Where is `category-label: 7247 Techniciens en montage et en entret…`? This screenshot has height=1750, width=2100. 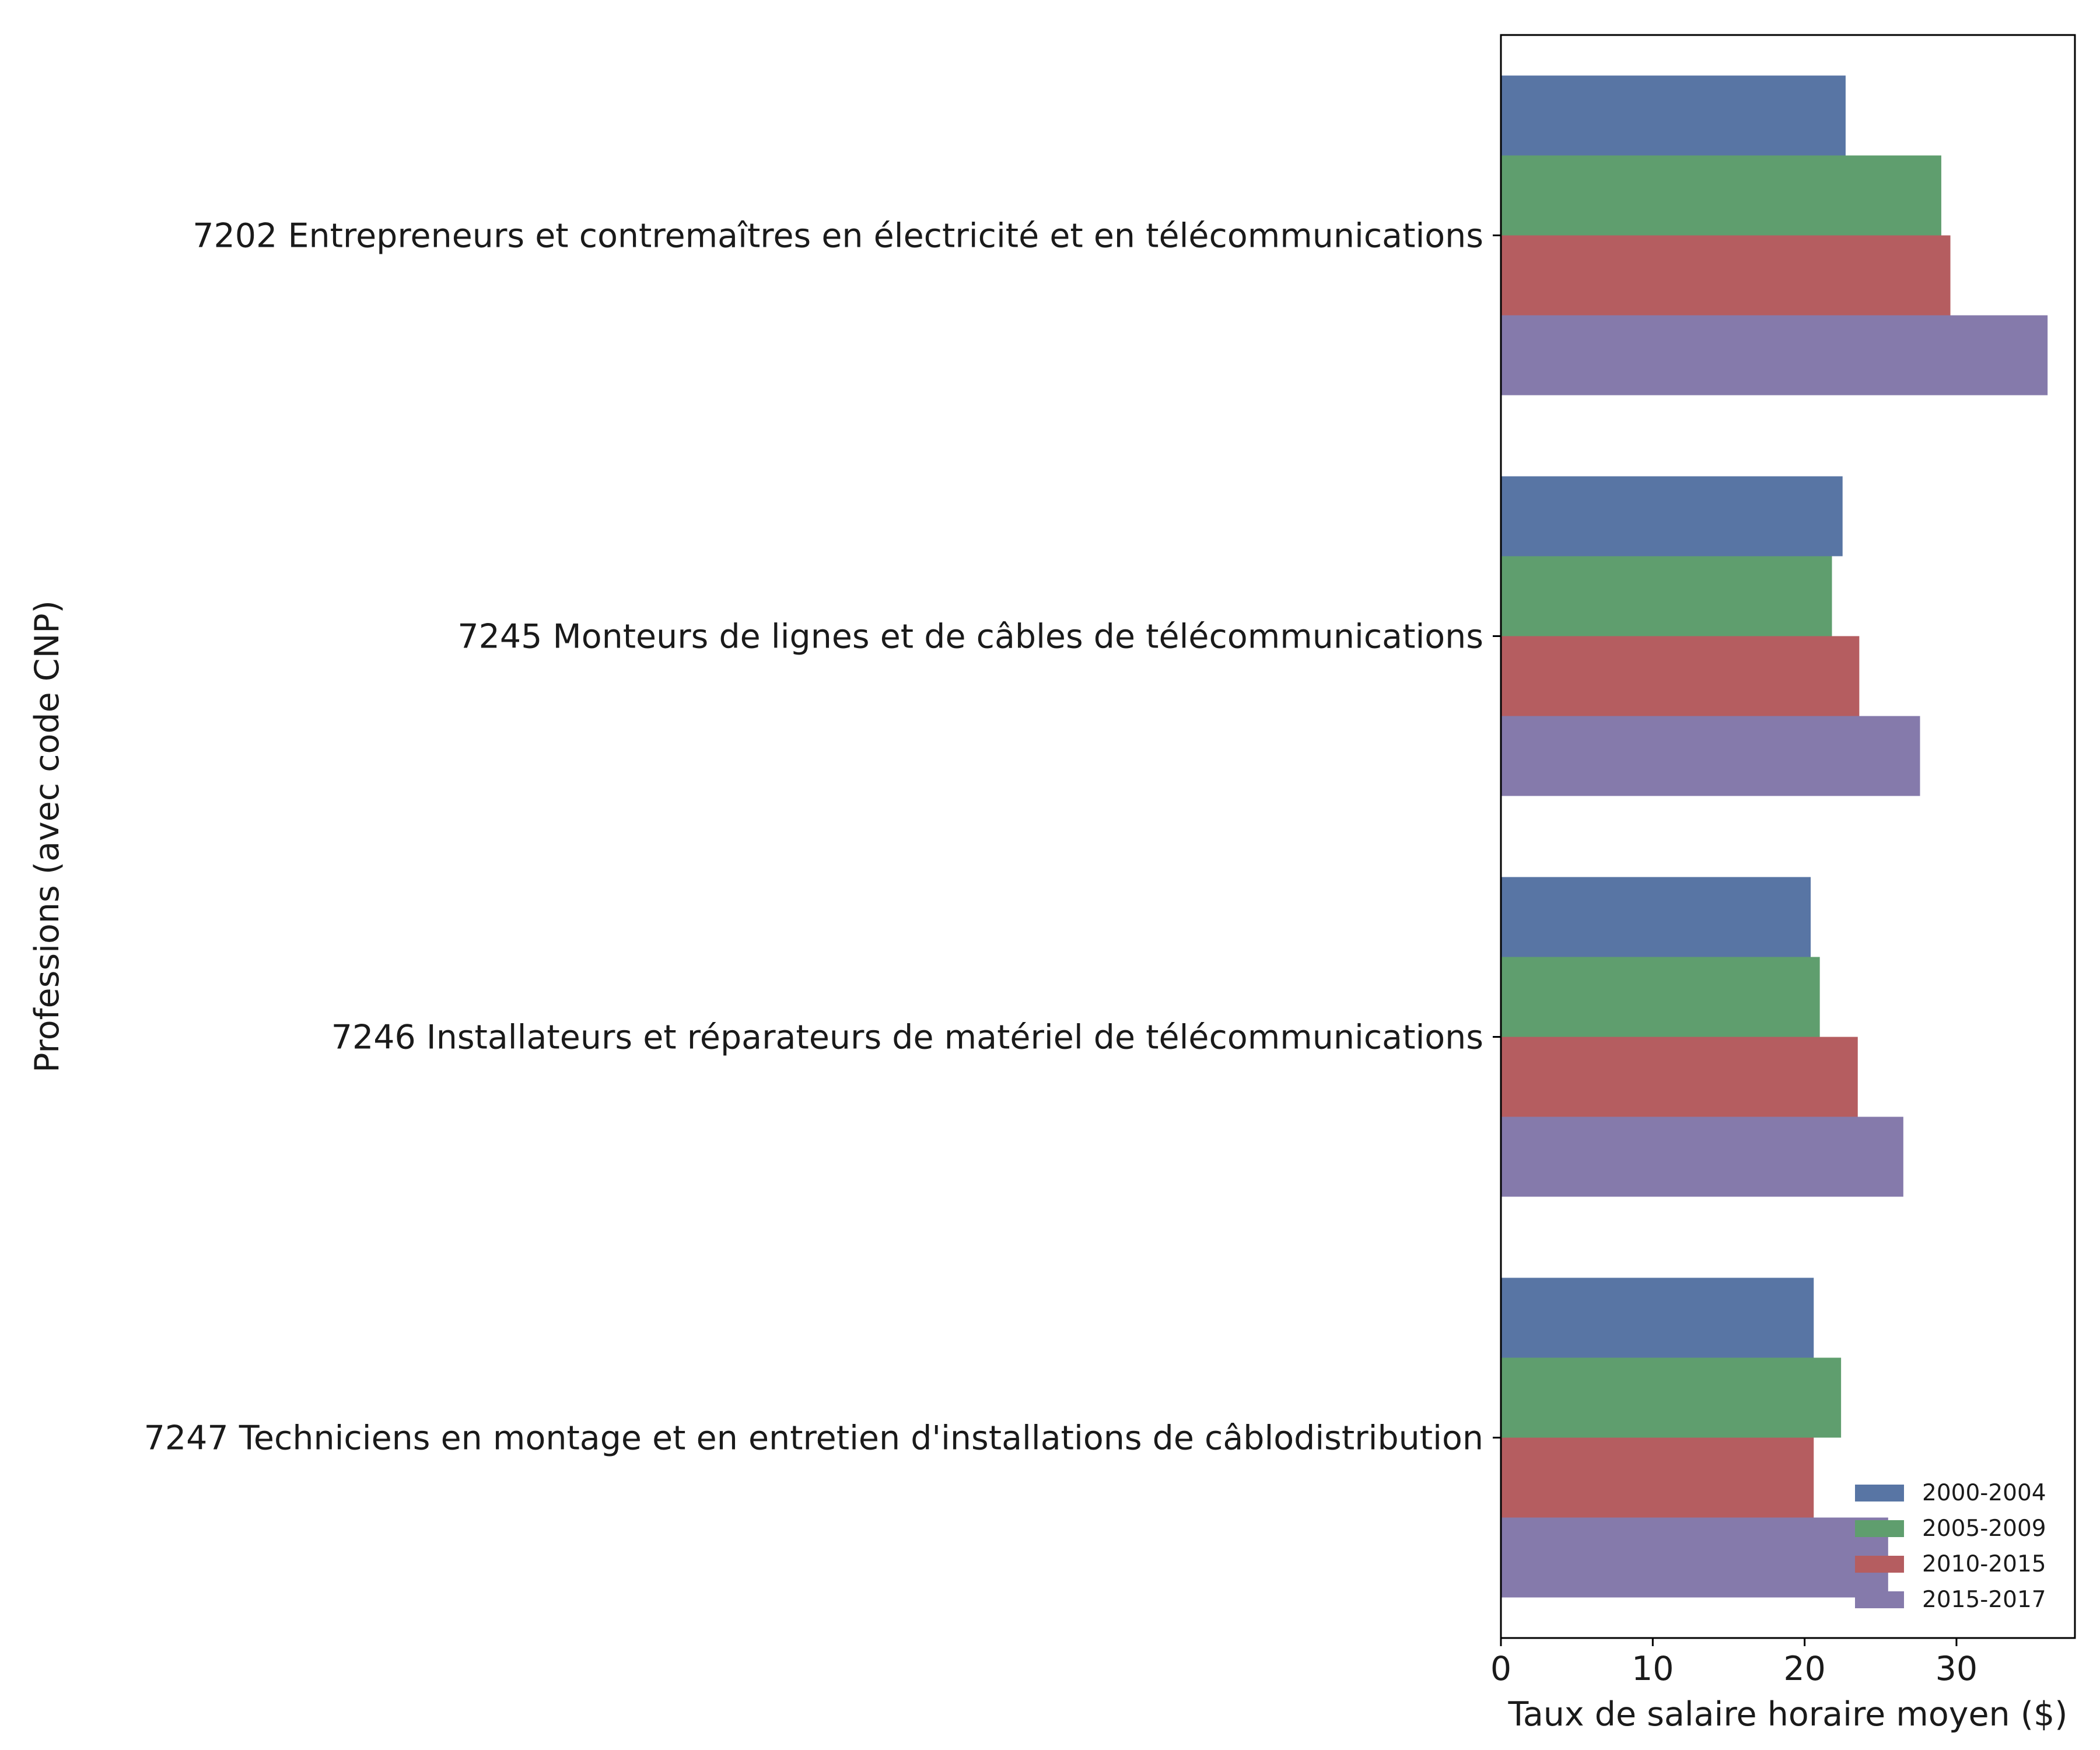
category-label: 7247 Techniciens en montage et en entret… is located at coordinates (813, 1438).